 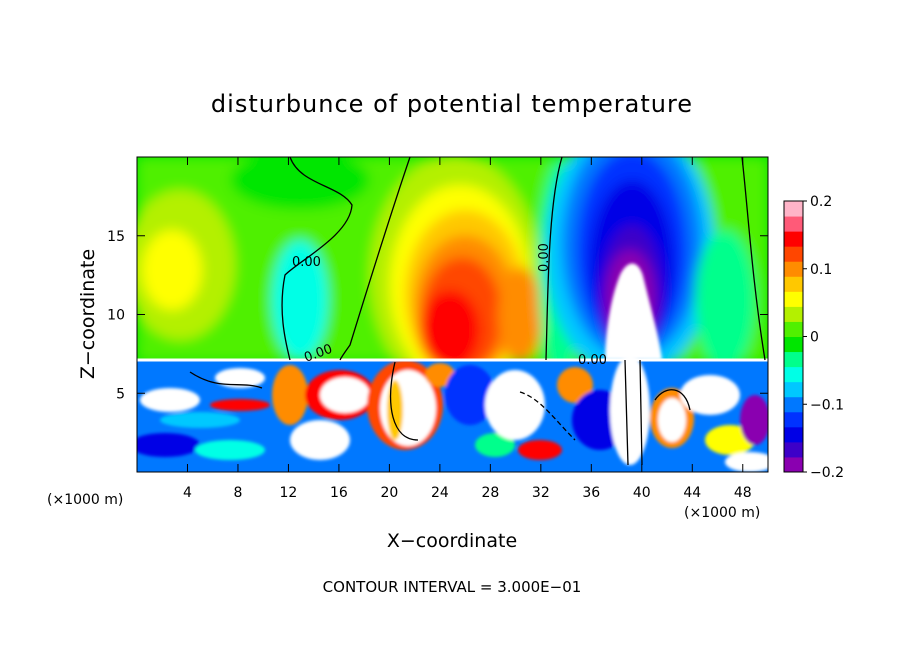 I want to click on x-tick-label: 36, so click(x=591, y=493).